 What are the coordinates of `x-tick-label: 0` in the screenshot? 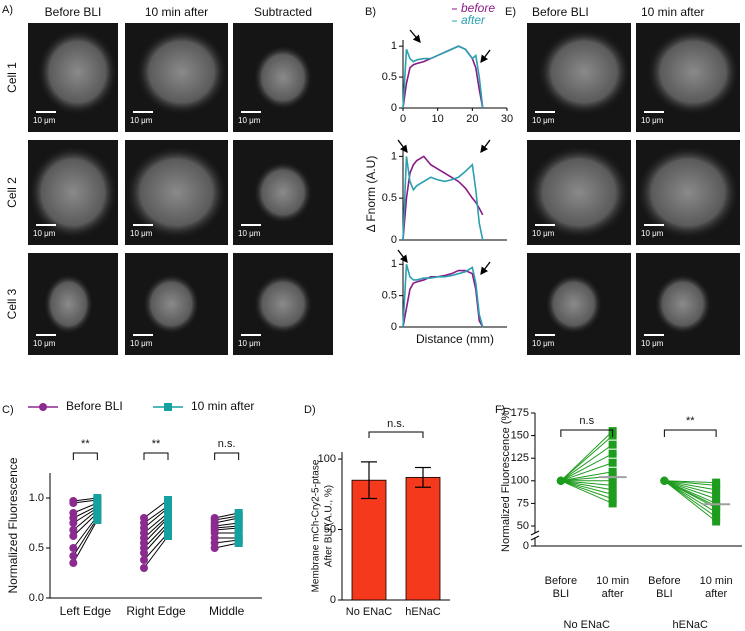 It's located at (403, 119).